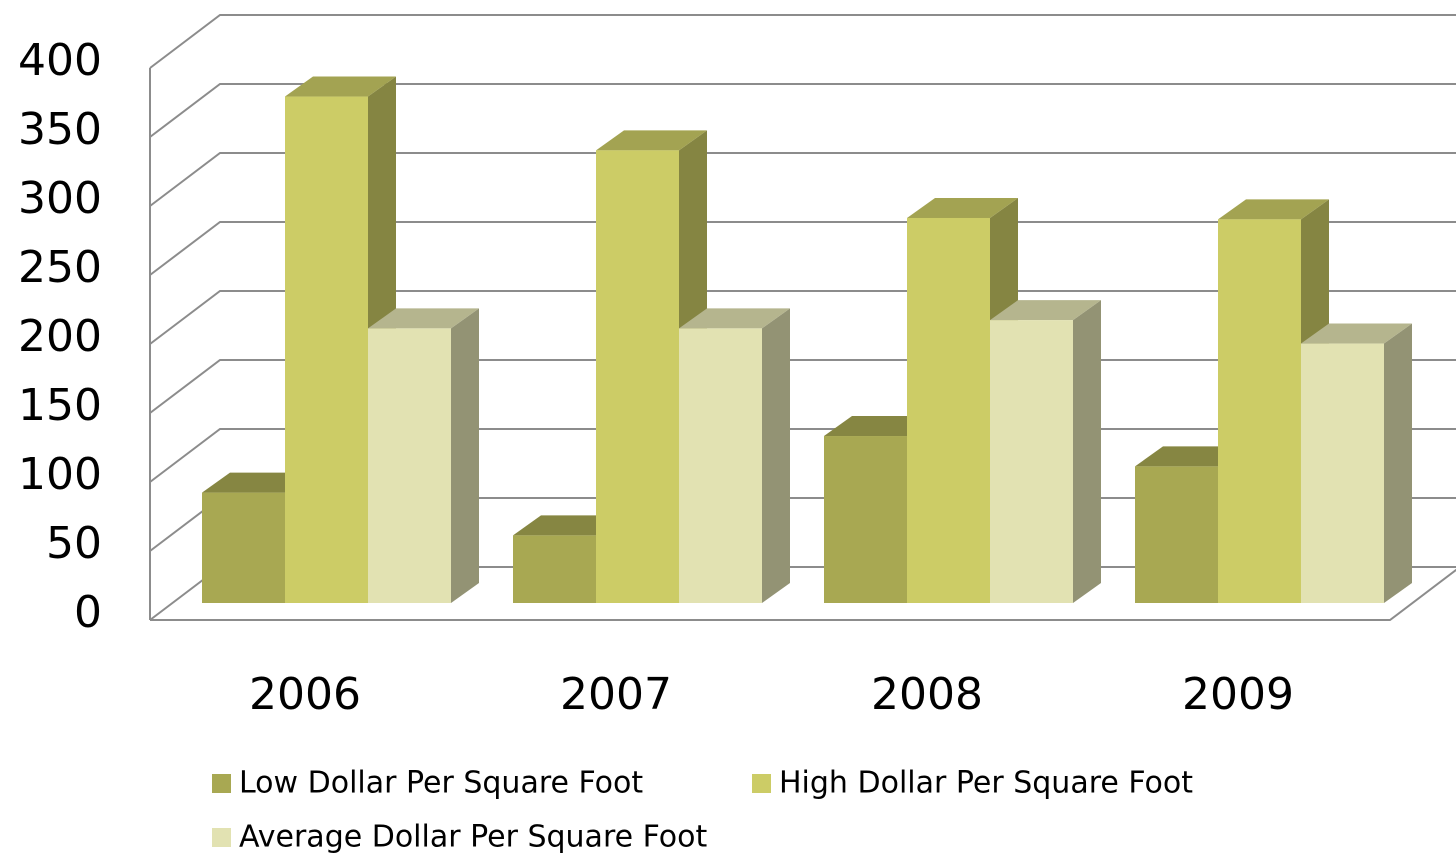  Describe the element at coordinates (60, 267) in the screenshot. I see `y-tick-label: 250` at that location.